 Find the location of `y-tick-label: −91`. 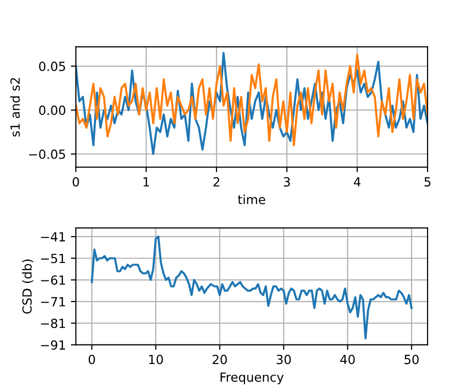

y-tick-label: −91 is located at coordinates (53, 345).